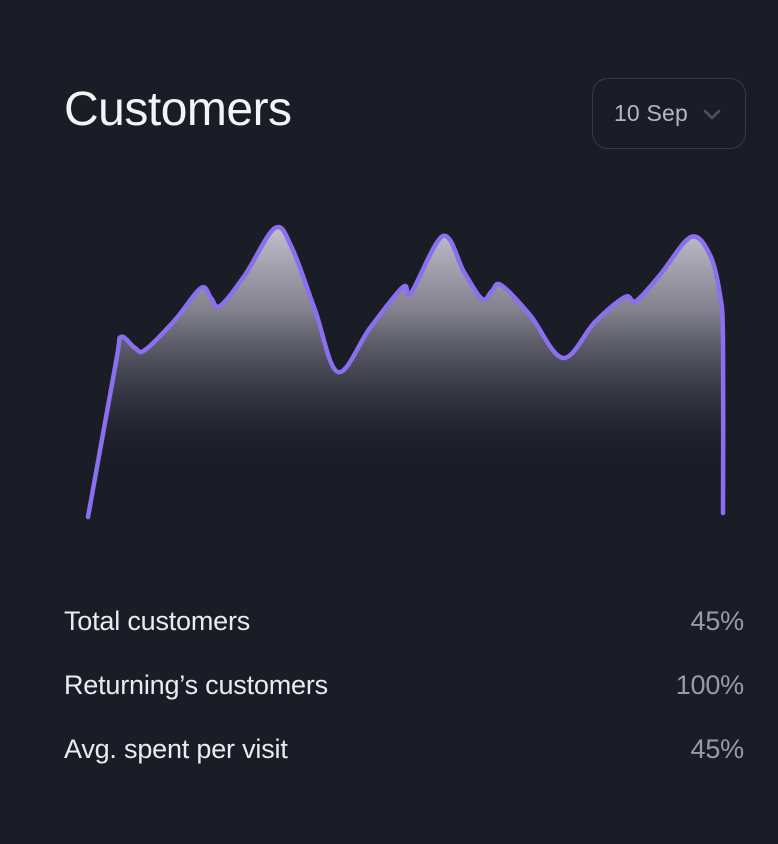 This screenshot has height=844, width=778. I want to click on stat-row-total-customers: Total customers 45%, so click(404, 621).